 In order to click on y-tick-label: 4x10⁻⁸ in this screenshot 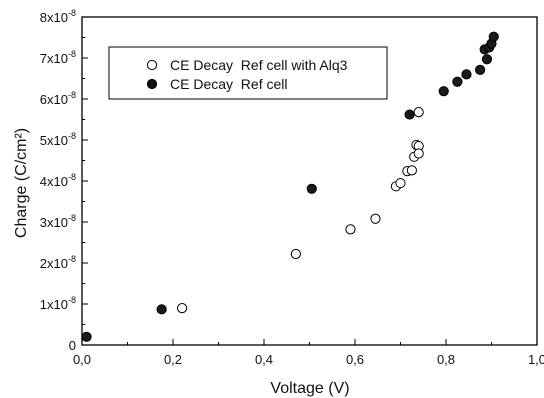, I will do `click(58, 180)`.